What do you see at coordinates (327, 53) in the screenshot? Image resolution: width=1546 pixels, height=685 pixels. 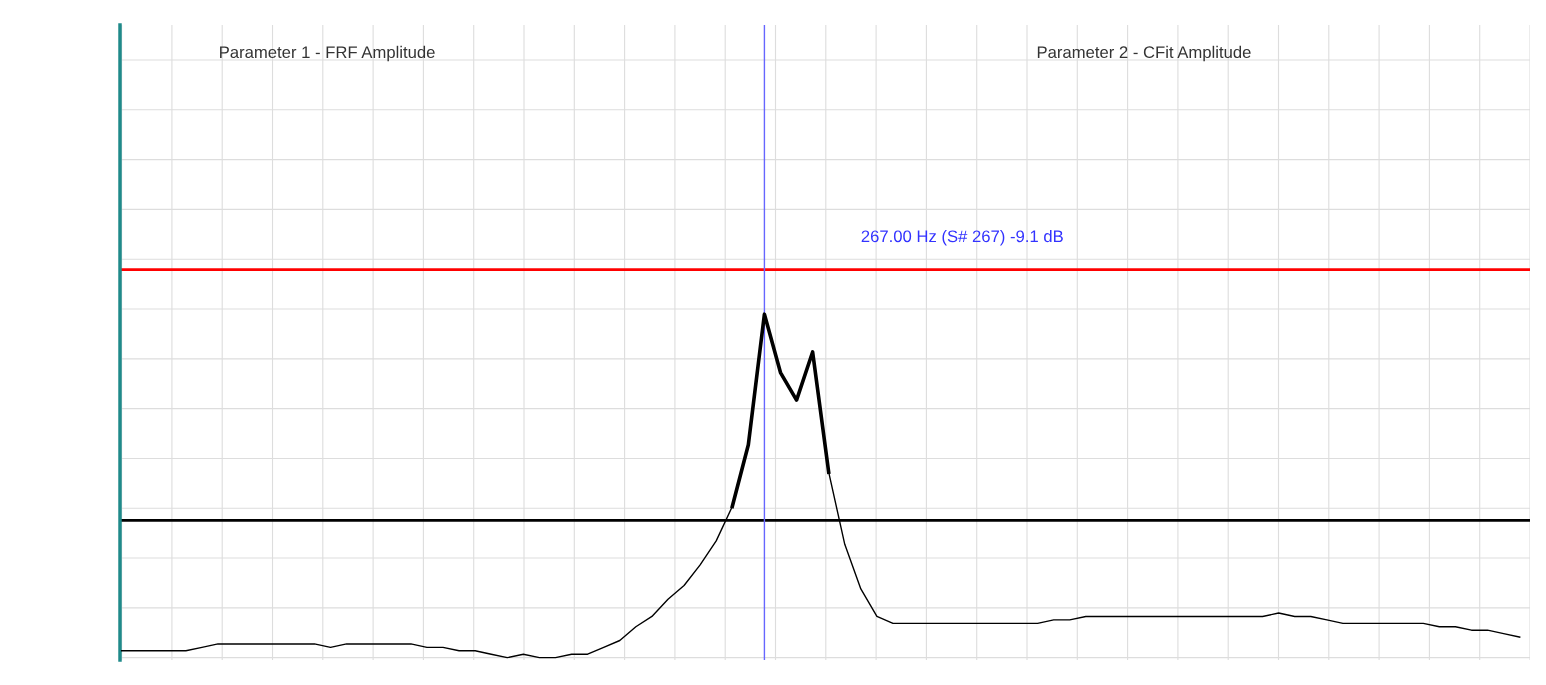 I see `text: Parameter 1 - FRF Amplitude` at bounding box center [327, 53].